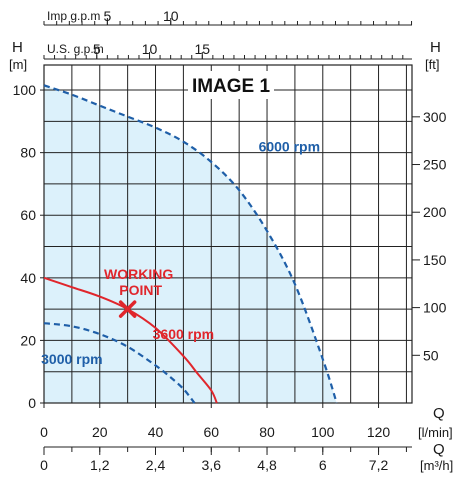 The height and width of the screenshot is (478, 462). What do you see at coordinates (289, 146) in the screenshot?
I see `series-label-6000: 6000 rpm` at bounding box center [289, 146].